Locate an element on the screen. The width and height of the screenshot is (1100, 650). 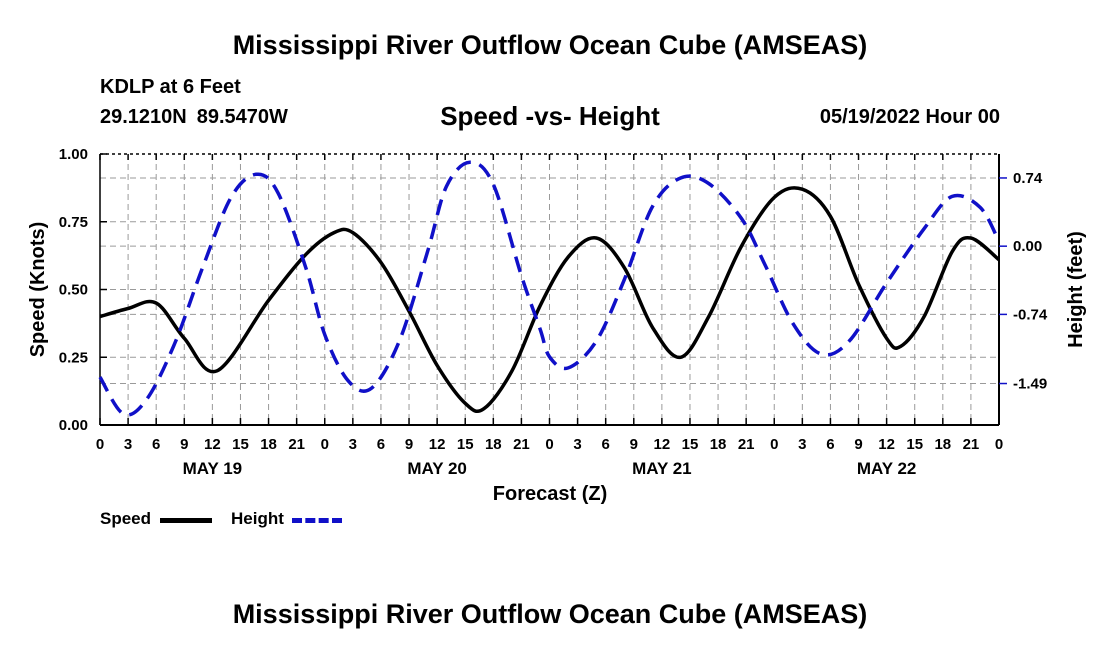
y2-axis-title: Height (feet) is located at coordinates (1076, 289).